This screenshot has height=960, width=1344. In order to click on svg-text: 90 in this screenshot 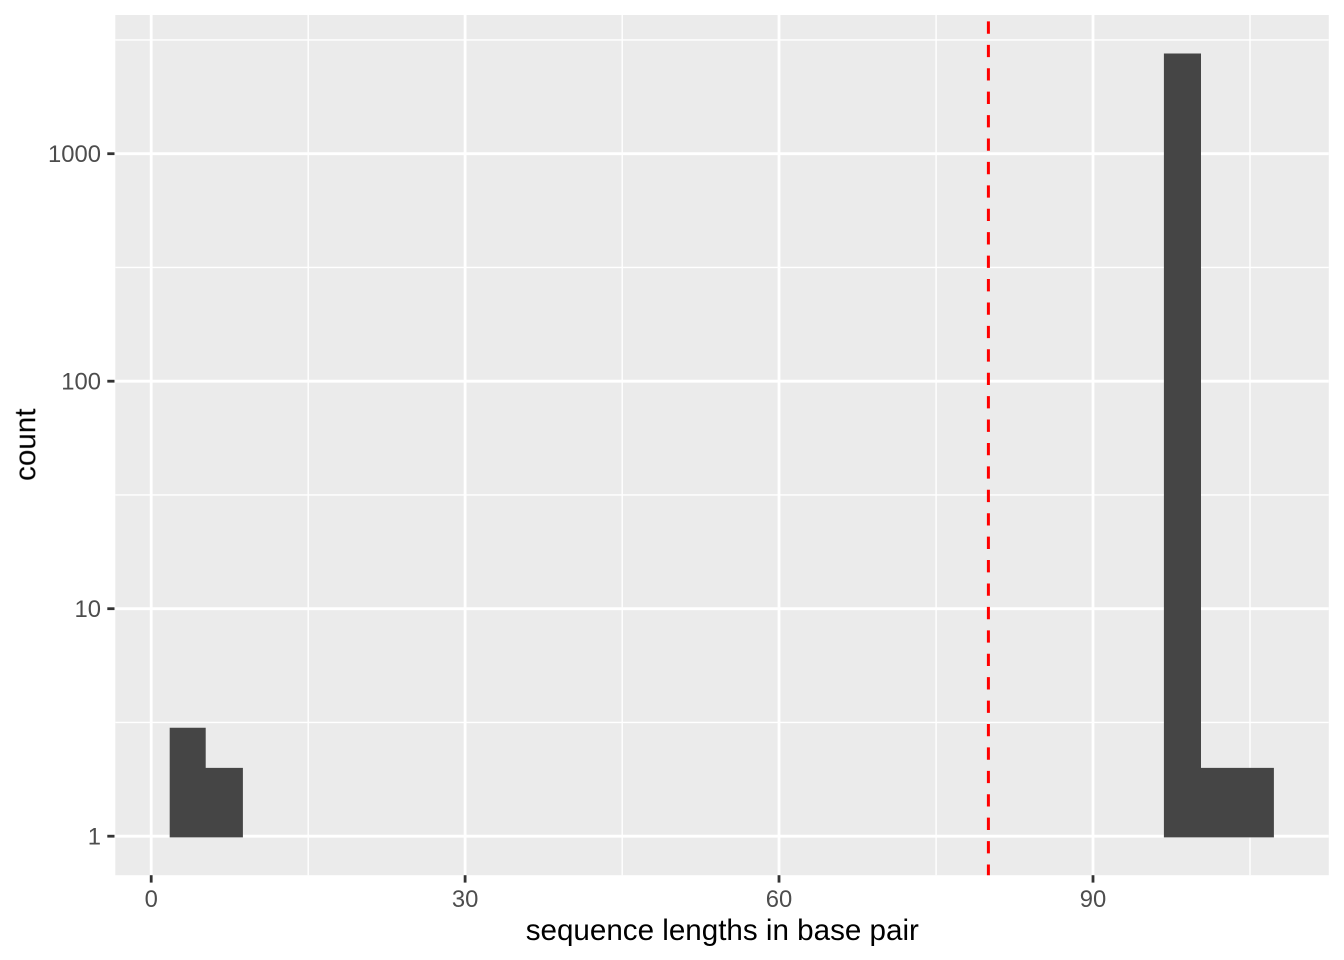, I will do `click(1093, 899)`.